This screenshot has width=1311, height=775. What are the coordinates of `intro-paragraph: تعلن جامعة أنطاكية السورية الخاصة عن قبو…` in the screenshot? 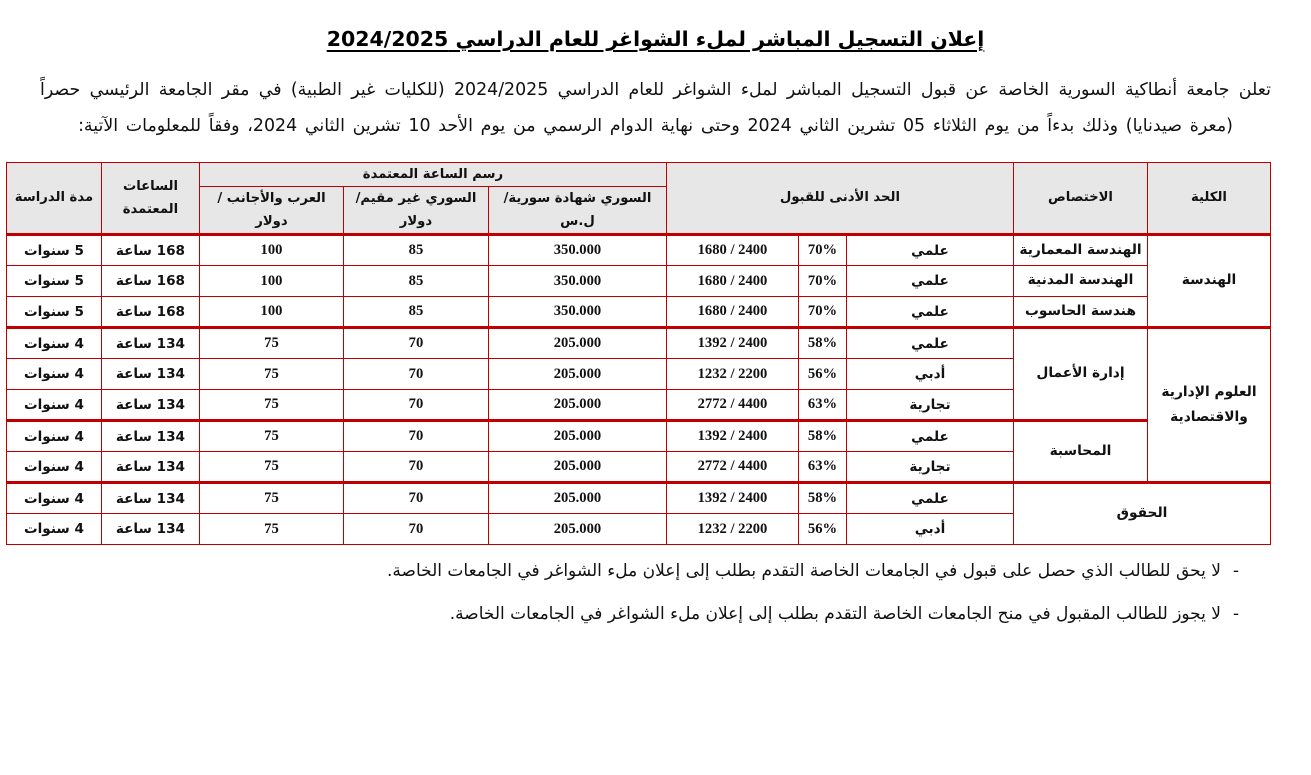 It's located at (655, 108).